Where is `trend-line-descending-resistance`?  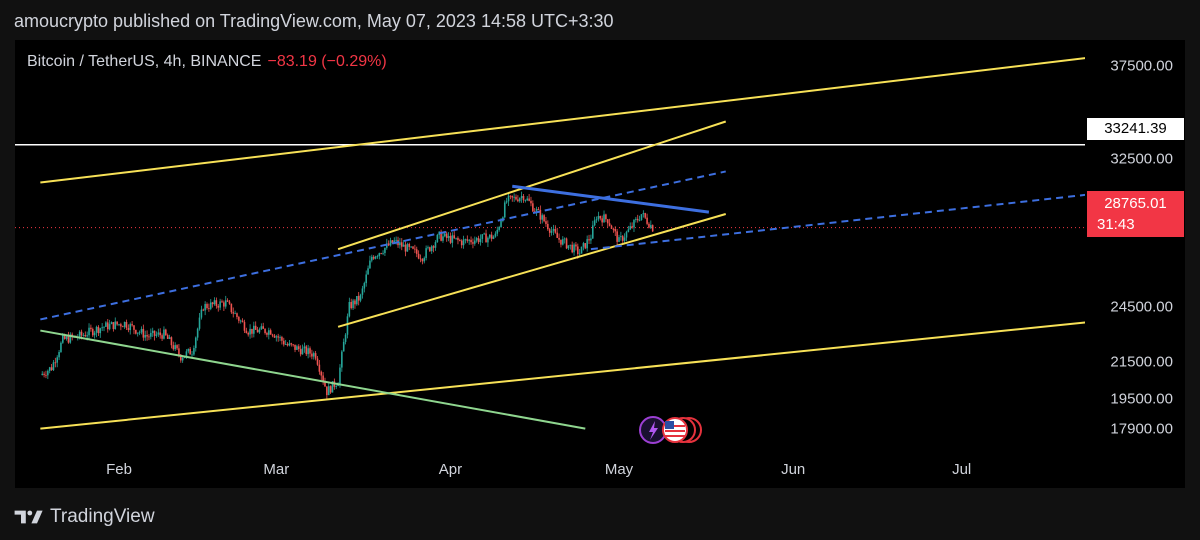 trend-line-descending-resistance is located at coordinates (611, 199).